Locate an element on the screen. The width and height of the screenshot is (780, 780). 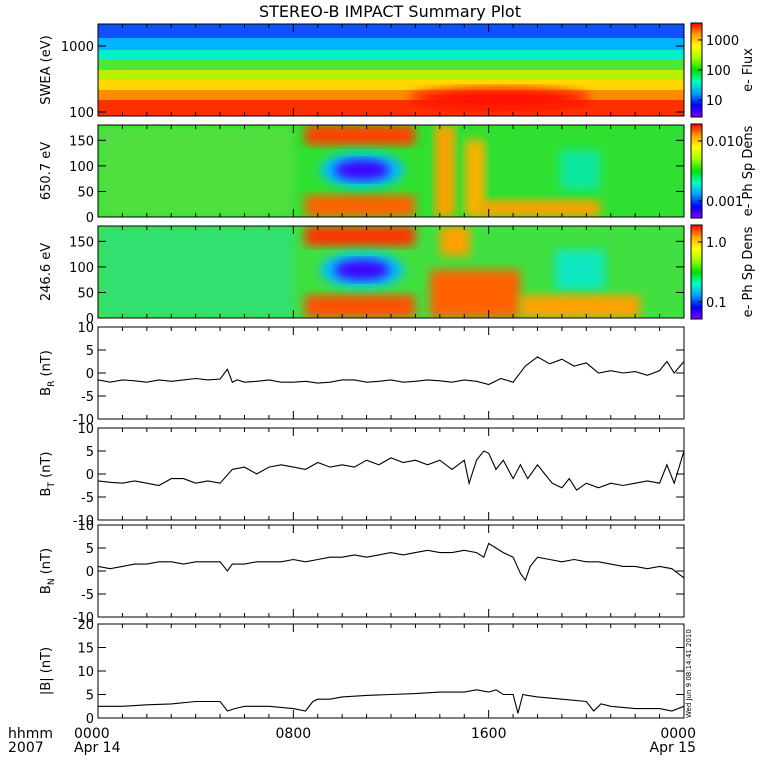
y-axis-label: SWEA (eV) is located at coordinates (46, 69).